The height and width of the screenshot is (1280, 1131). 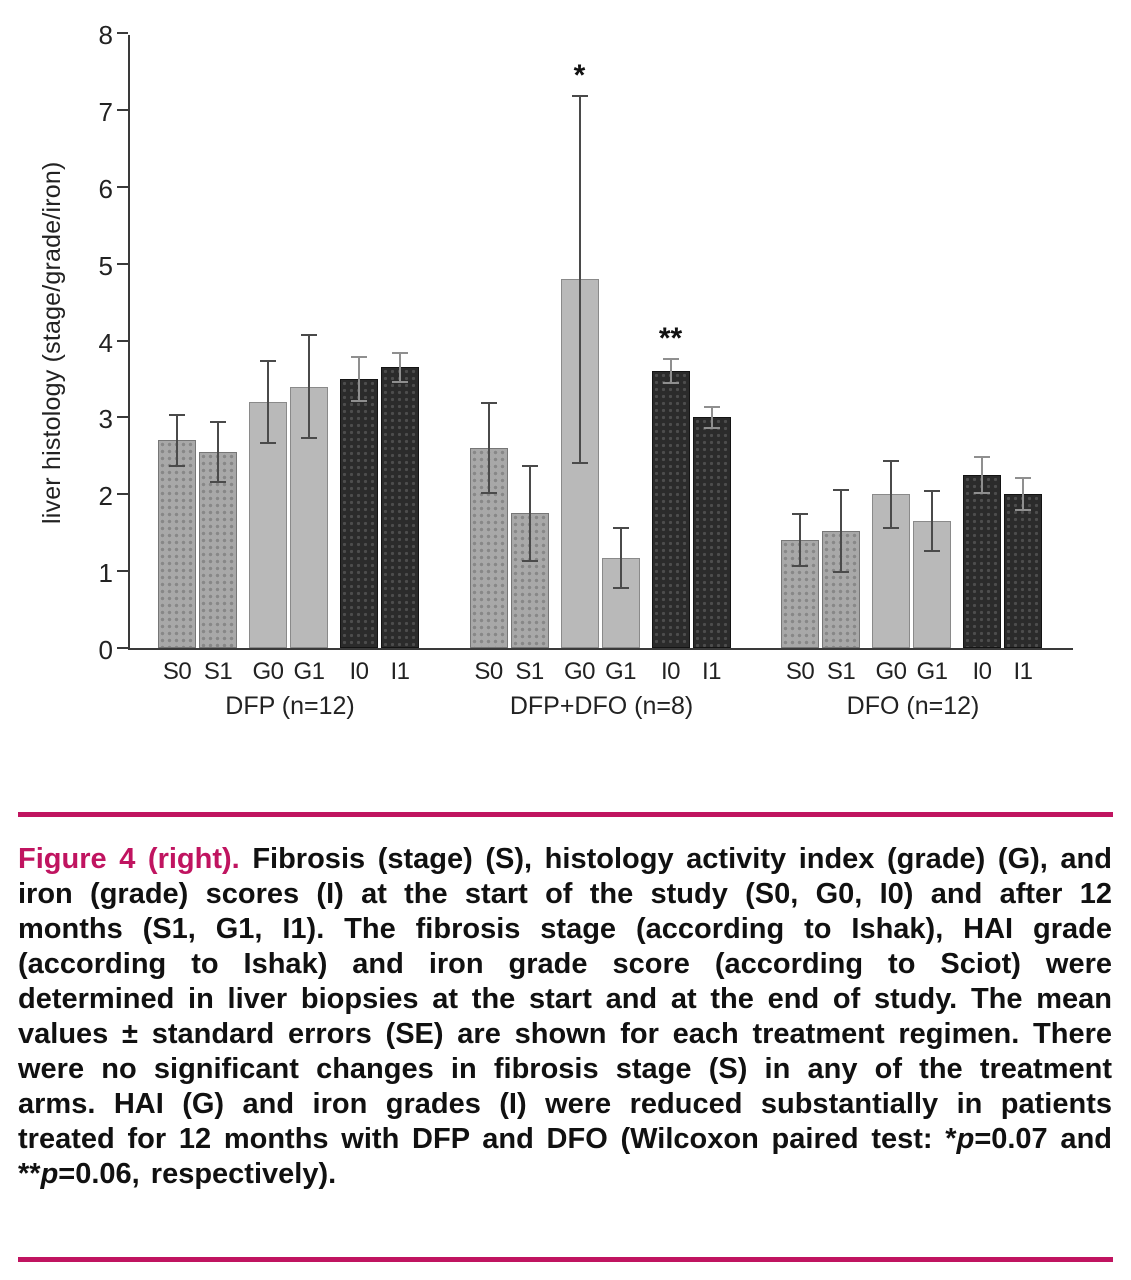 I want to click on group-label: DFO (n=12), so click(x=913, y=706).